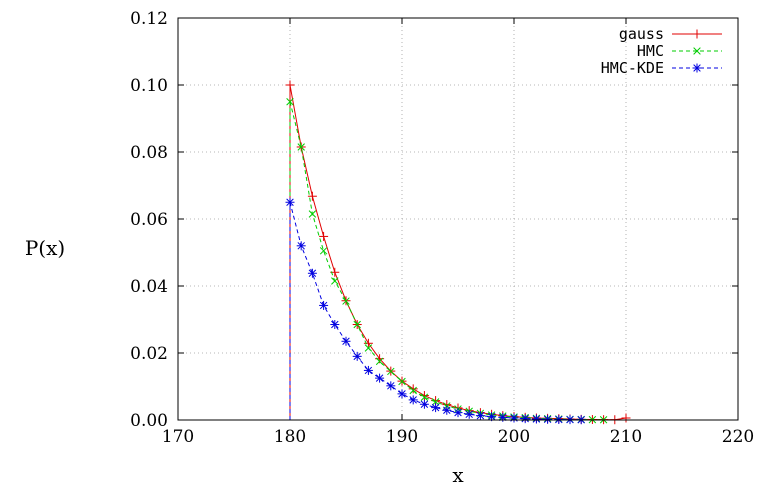 This screenshot has width=761, height=485. What do you see at coordinates (149, 19) in the screenshot?
I see `y-tick-label: 0.12` at bounding box center [149, 19].